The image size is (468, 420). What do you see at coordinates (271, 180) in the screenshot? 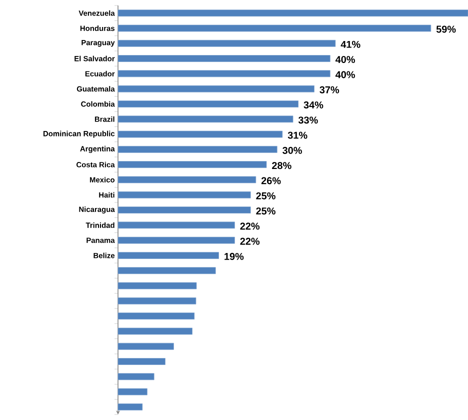
I see `data-label: 26%` at bounding box center [271, 180].